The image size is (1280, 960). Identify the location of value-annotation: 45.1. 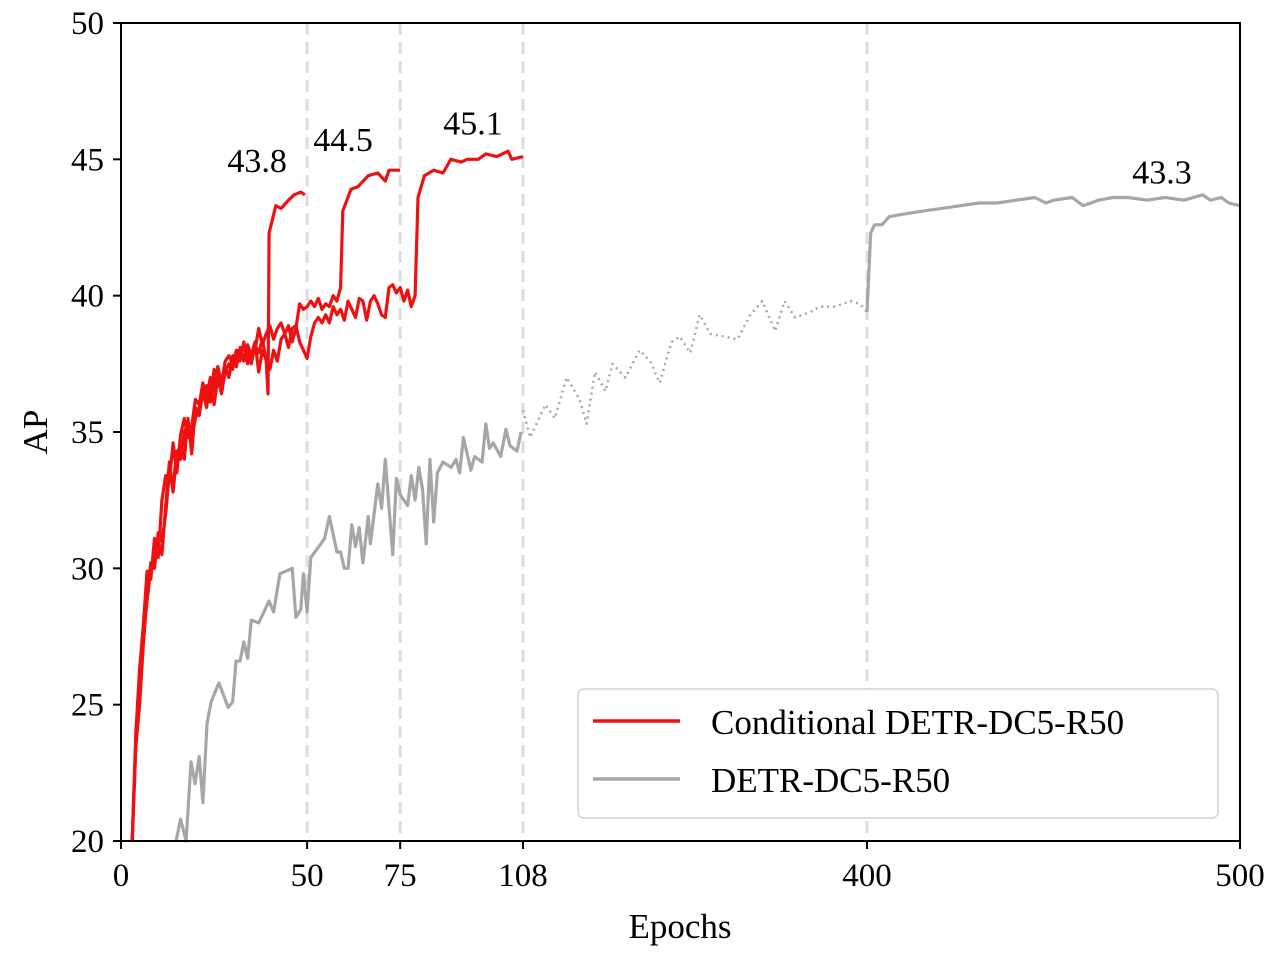
(473, 124).